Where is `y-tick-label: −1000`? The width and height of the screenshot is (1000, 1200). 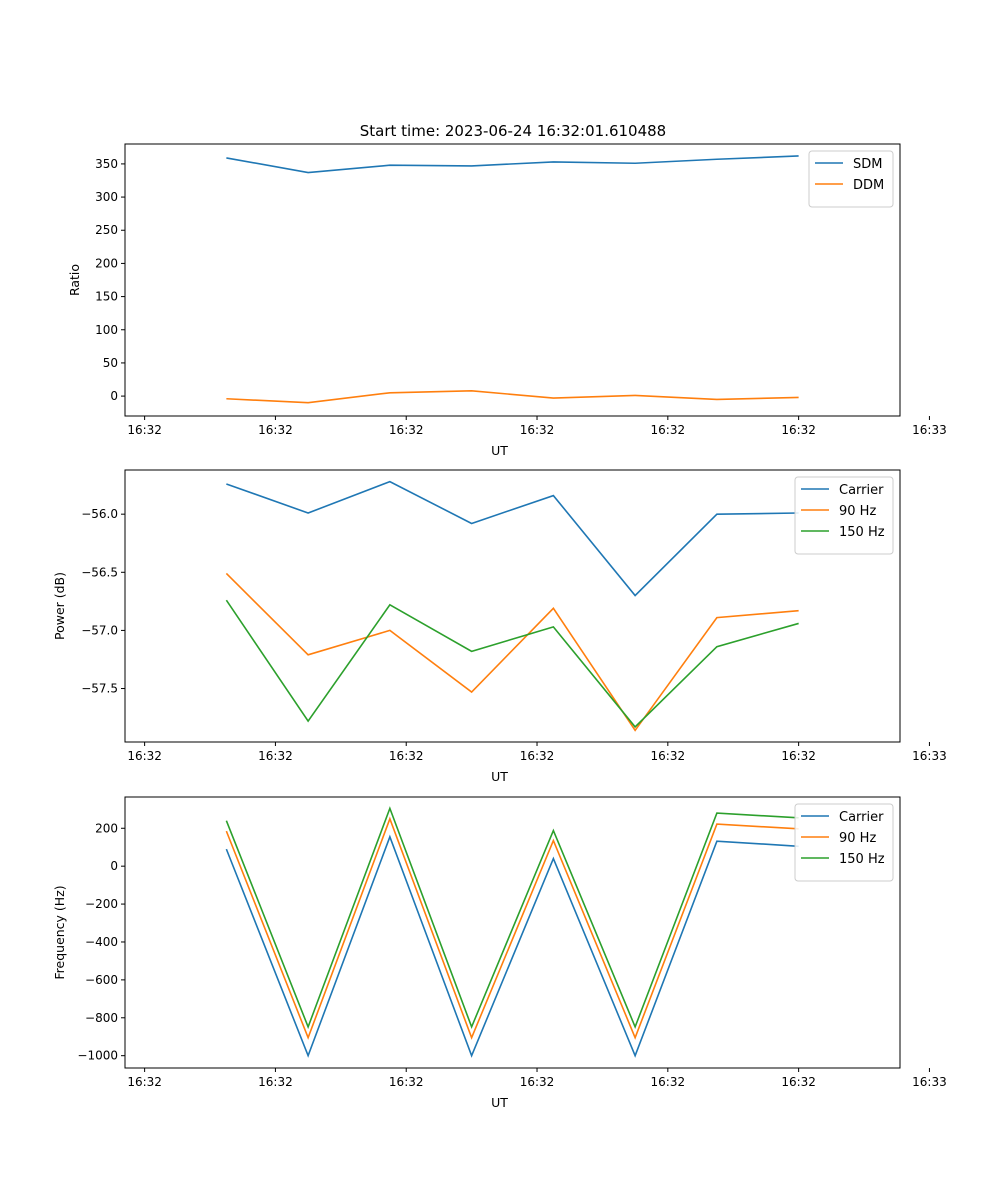 y-tick-label: −1000 is located at coordinates (97, 1056).